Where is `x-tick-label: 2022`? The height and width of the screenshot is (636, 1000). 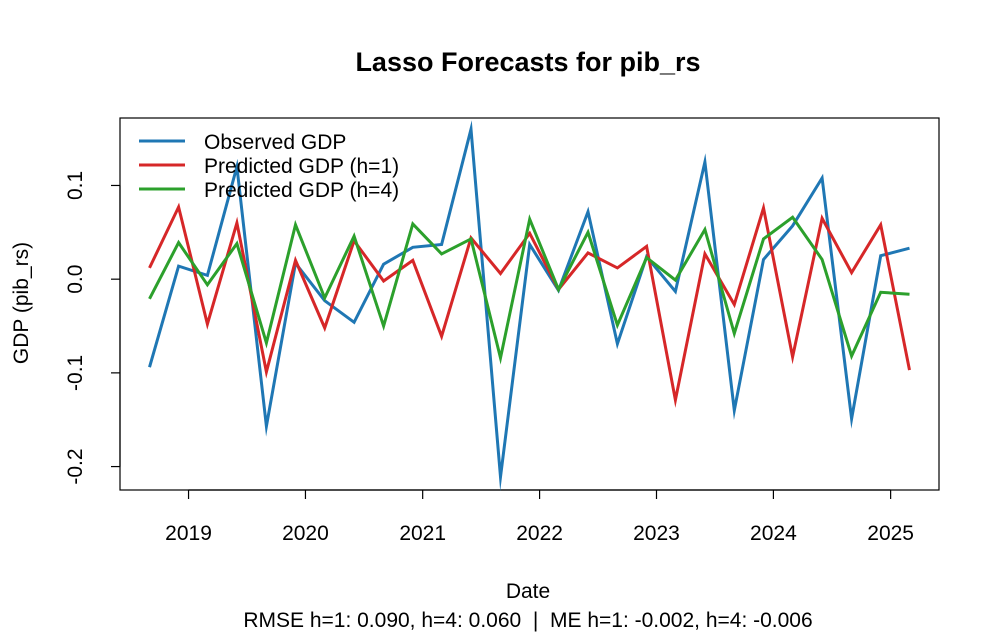
x-tick-label: 2022 is located at coordinates (539, 533).